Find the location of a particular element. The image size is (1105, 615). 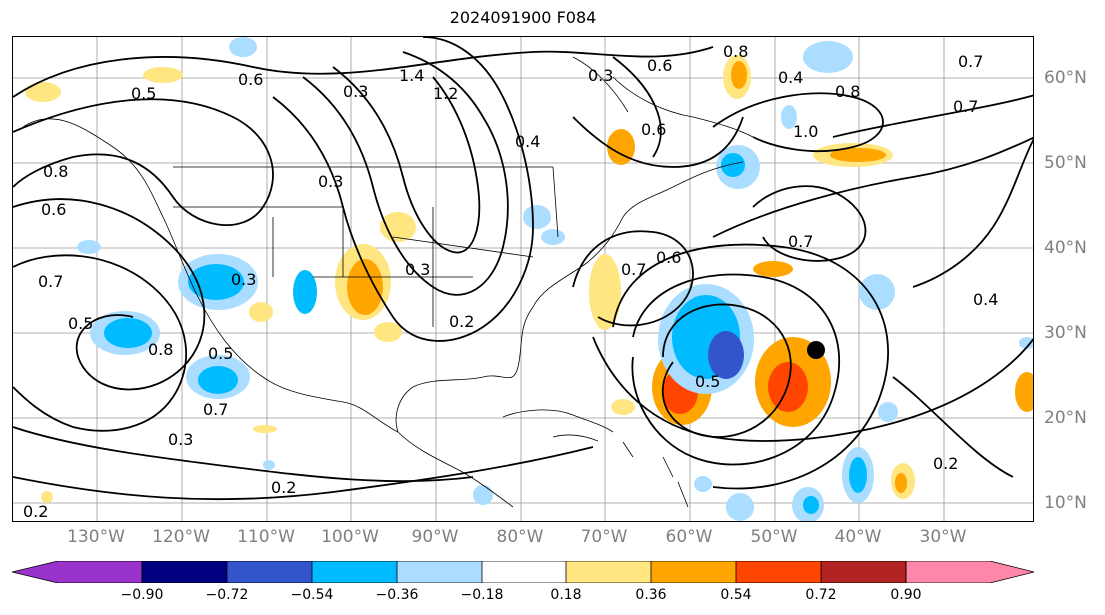

lat-label: 60°N is located at coordinates (1065, 78).